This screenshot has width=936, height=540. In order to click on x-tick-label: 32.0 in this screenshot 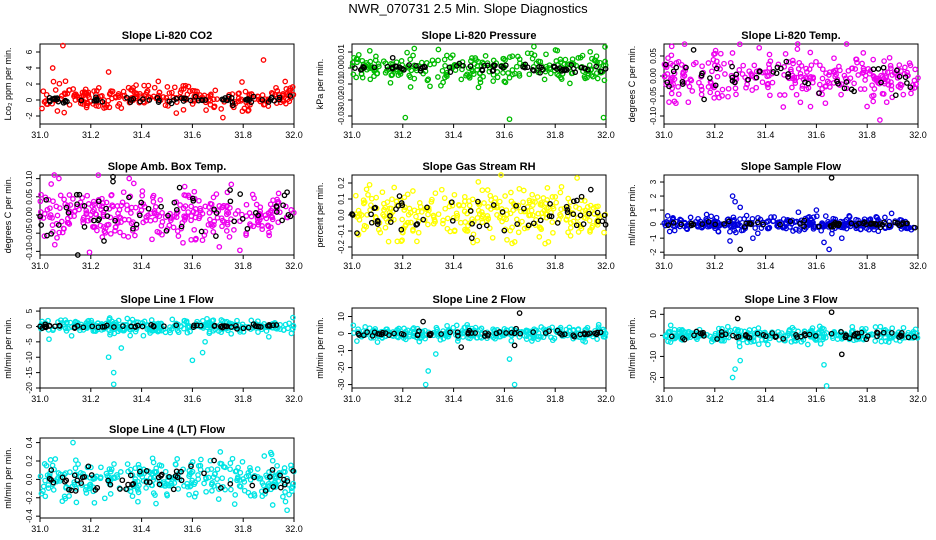, I will do `click(918, 266)`.